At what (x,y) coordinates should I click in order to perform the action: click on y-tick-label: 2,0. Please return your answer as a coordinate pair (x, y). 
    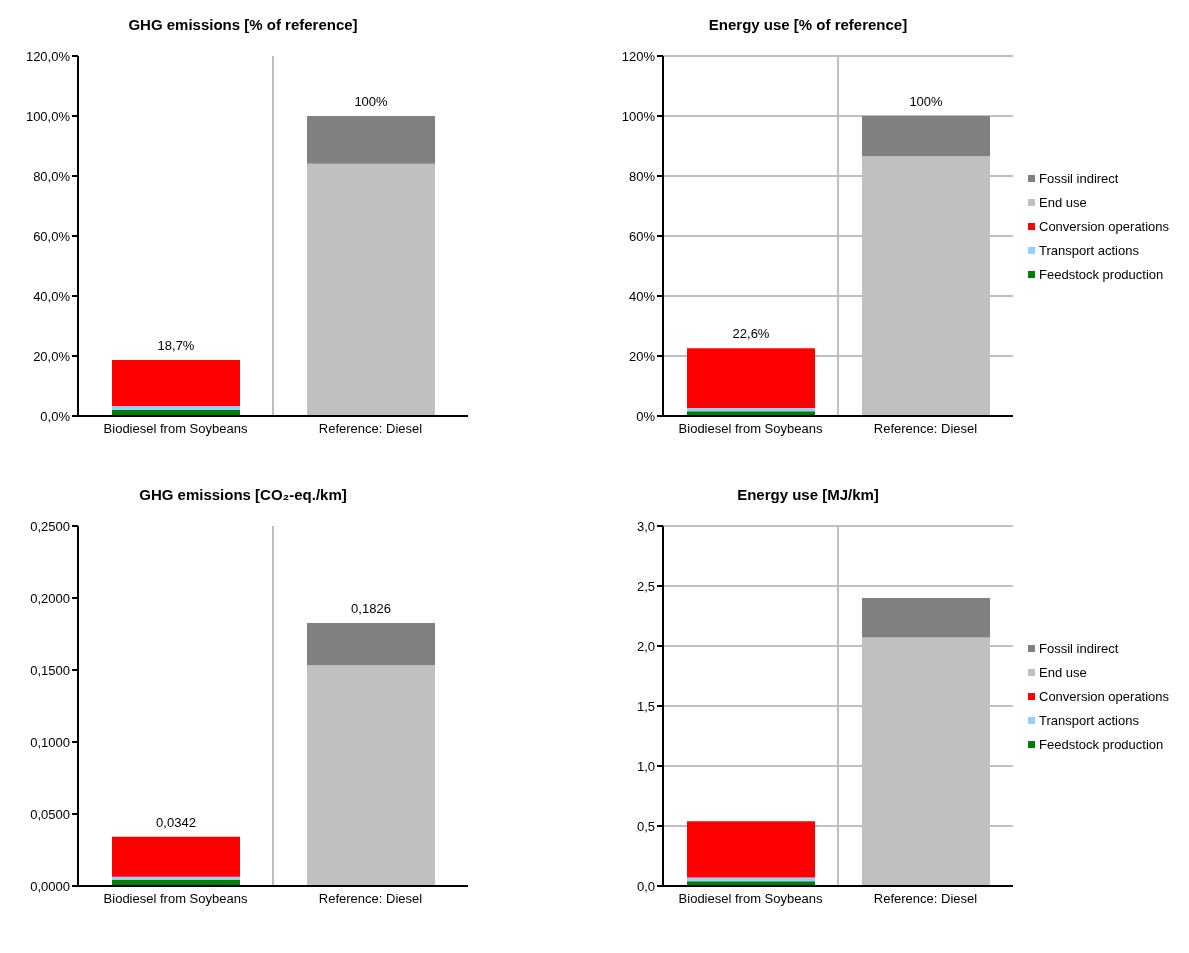
    Looking at the image, I should click on (645, 646).